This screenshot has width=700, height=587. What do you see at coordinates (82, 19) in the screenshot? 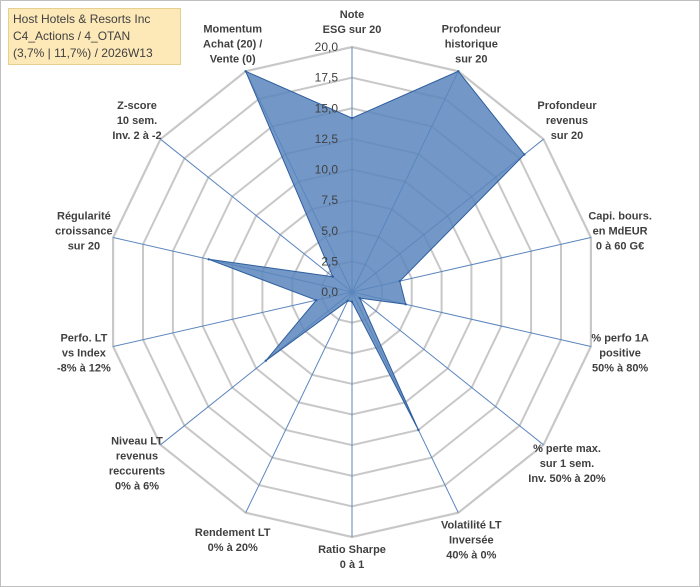
I see `chart-title-company: Host Hotels & Resorts Inc` at bounding box center [82, 19].